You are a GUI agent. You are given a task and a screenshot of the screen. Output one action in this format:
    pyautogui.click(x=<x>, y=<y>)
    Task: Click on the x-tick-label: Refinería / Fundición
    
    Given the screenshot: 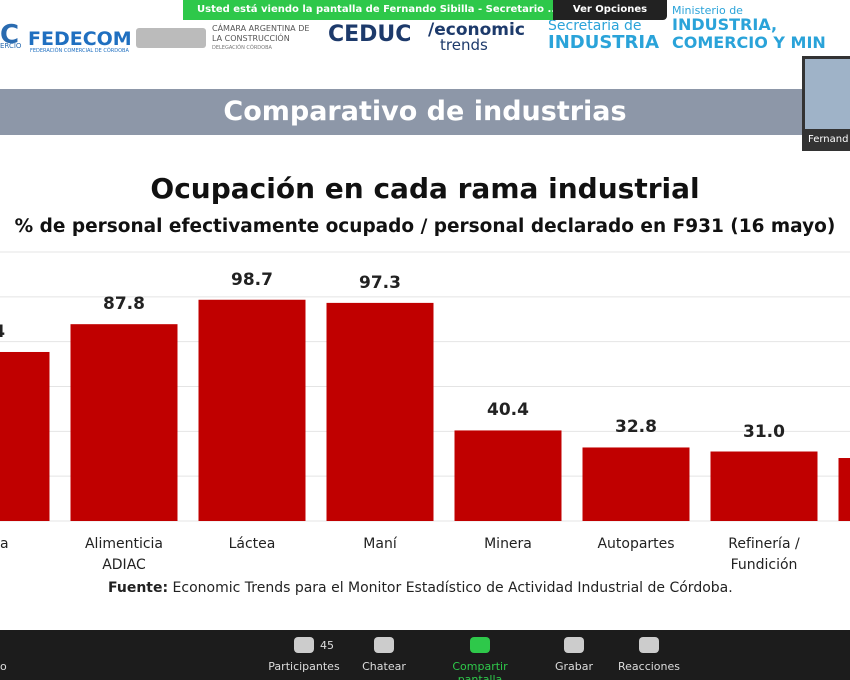 What is the action you would take?
    pyautogui.click(x=764, y=554)
    